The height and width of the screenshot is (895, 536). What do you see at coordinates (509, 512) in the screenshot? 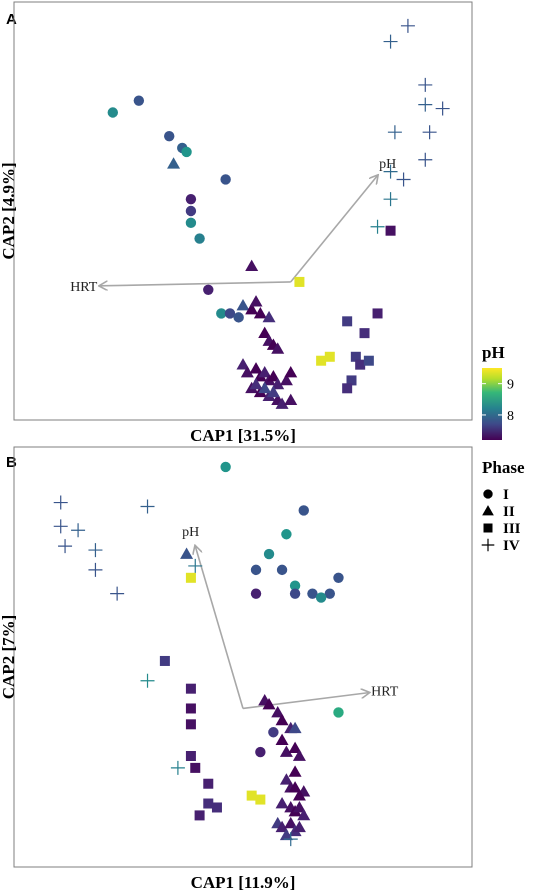
I see `phase-legend-label-ii: II` at bounding box center [509, 512].